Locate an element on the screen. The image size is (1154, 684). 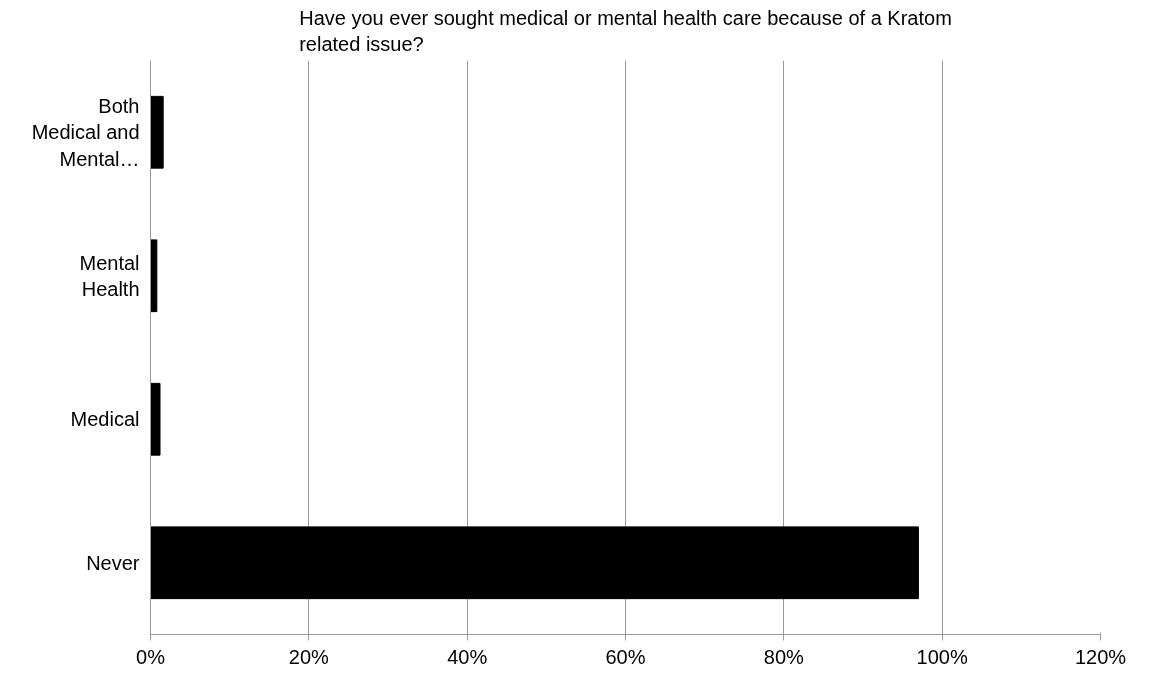
chart-title: Have you ever sought medical or mental health care because of a Kratom related issue? is located at coordinates (625, 31).